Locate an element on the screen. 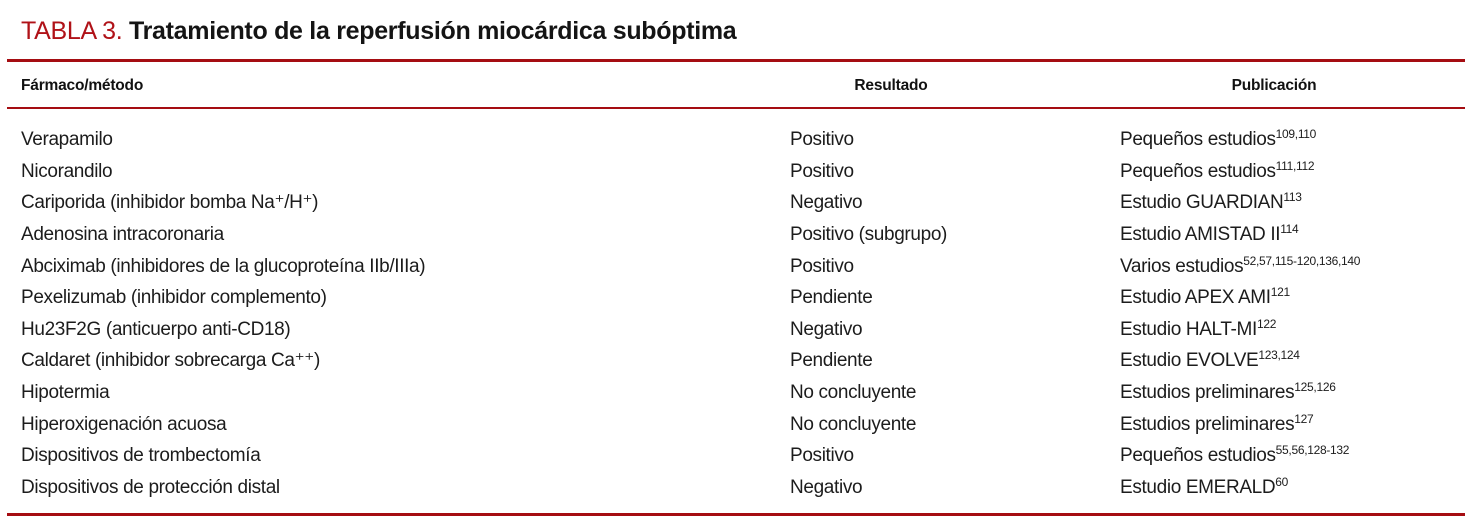  reference-superscript: 122 is located at coordinates (1266, 323).